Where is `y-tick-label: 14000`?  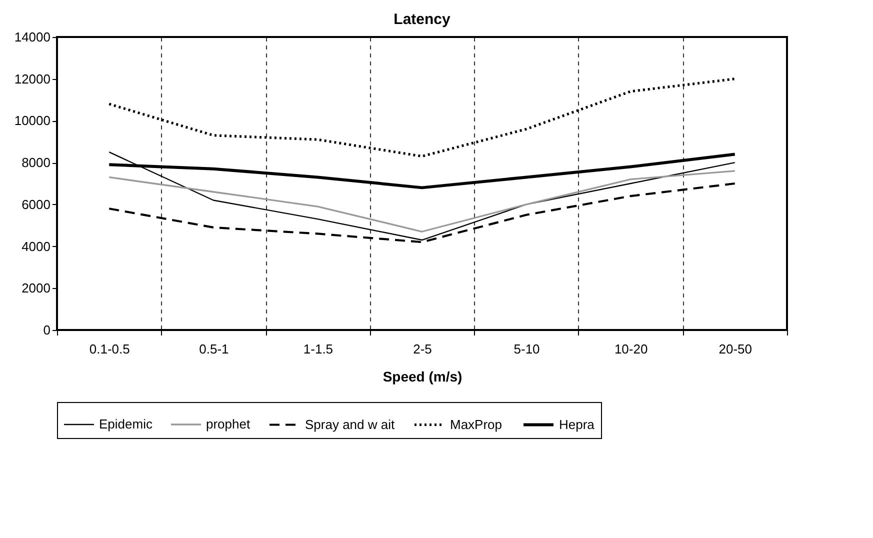 y-tick-label: 14000 is located at coordinates (32, 37).